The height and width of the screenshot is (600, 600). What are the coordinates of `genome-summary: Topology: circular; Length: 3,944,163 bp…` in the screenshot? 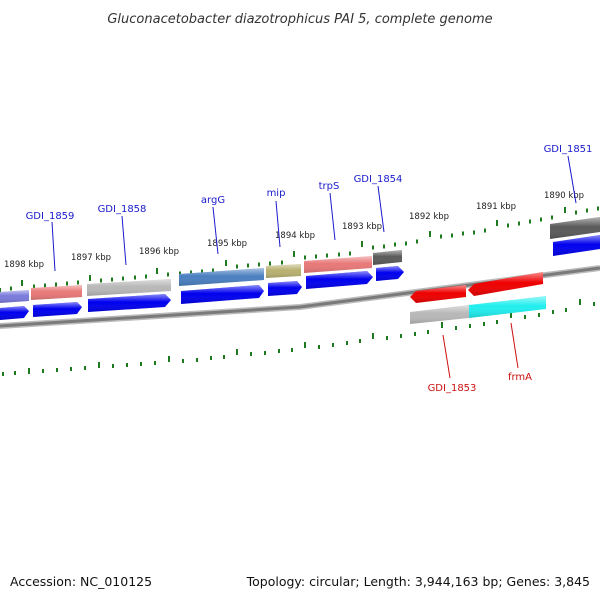 It's located at (418, 581).